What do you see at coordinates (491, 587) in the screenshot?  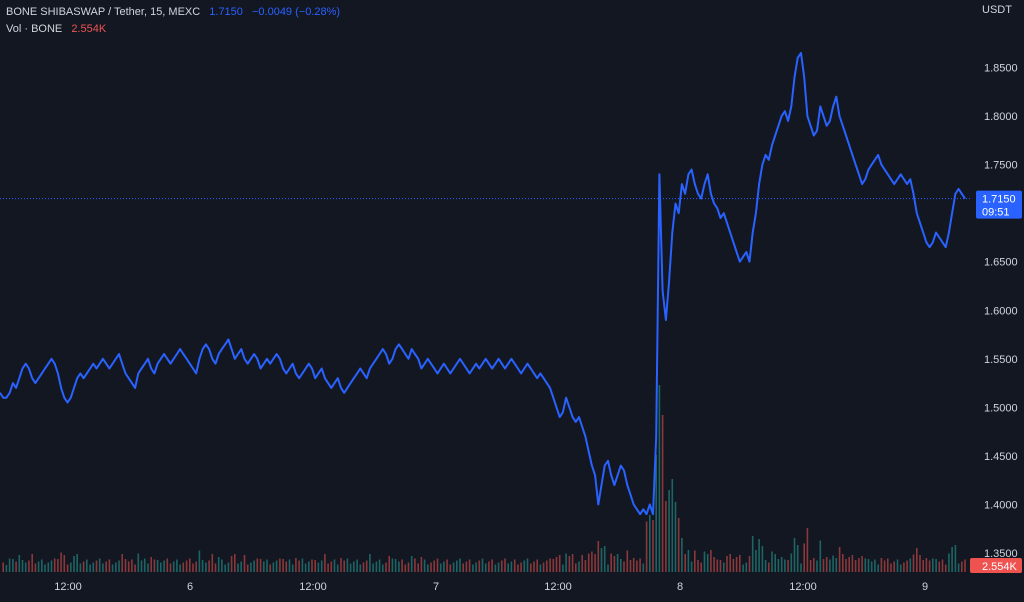 I see `time-axis: 12:00 6 12:00 7 12:00 8 12:00 9` at bounding box center [491, 587].